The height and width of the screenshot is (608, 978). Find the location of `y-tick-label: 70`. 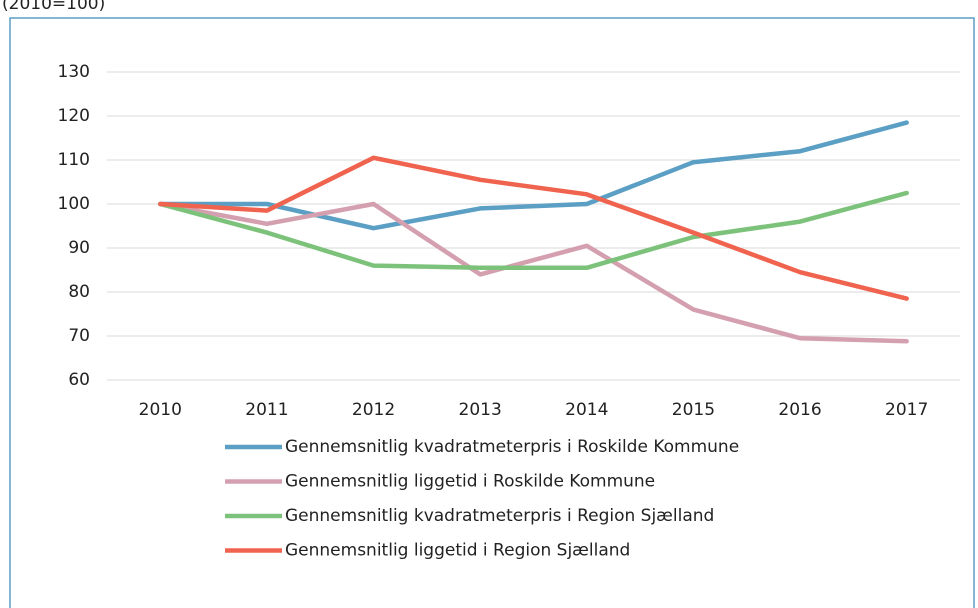

y-tick-label: 70 is located at coordinates (79, 336).